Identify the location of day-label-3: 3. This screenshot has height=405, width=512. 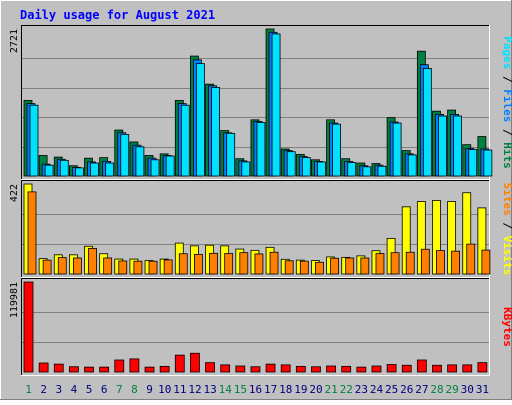
(59, 389).